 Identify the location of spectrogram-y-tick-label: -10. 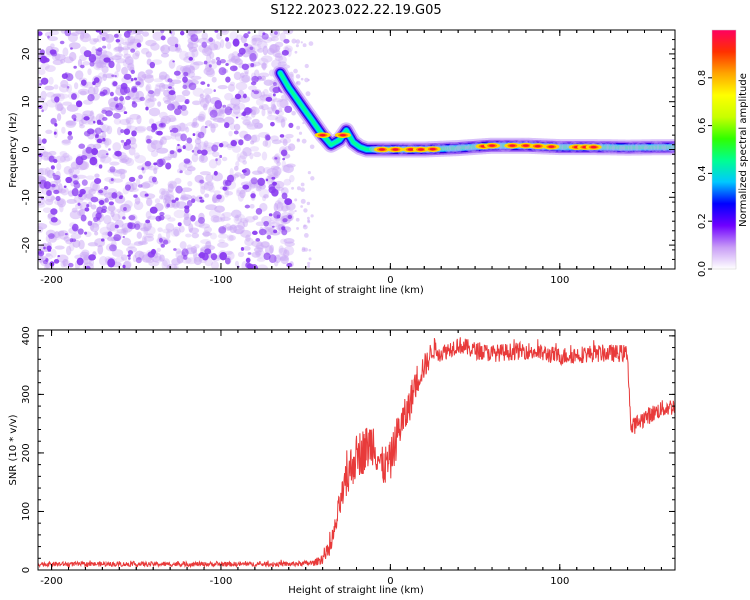
(26, 197).